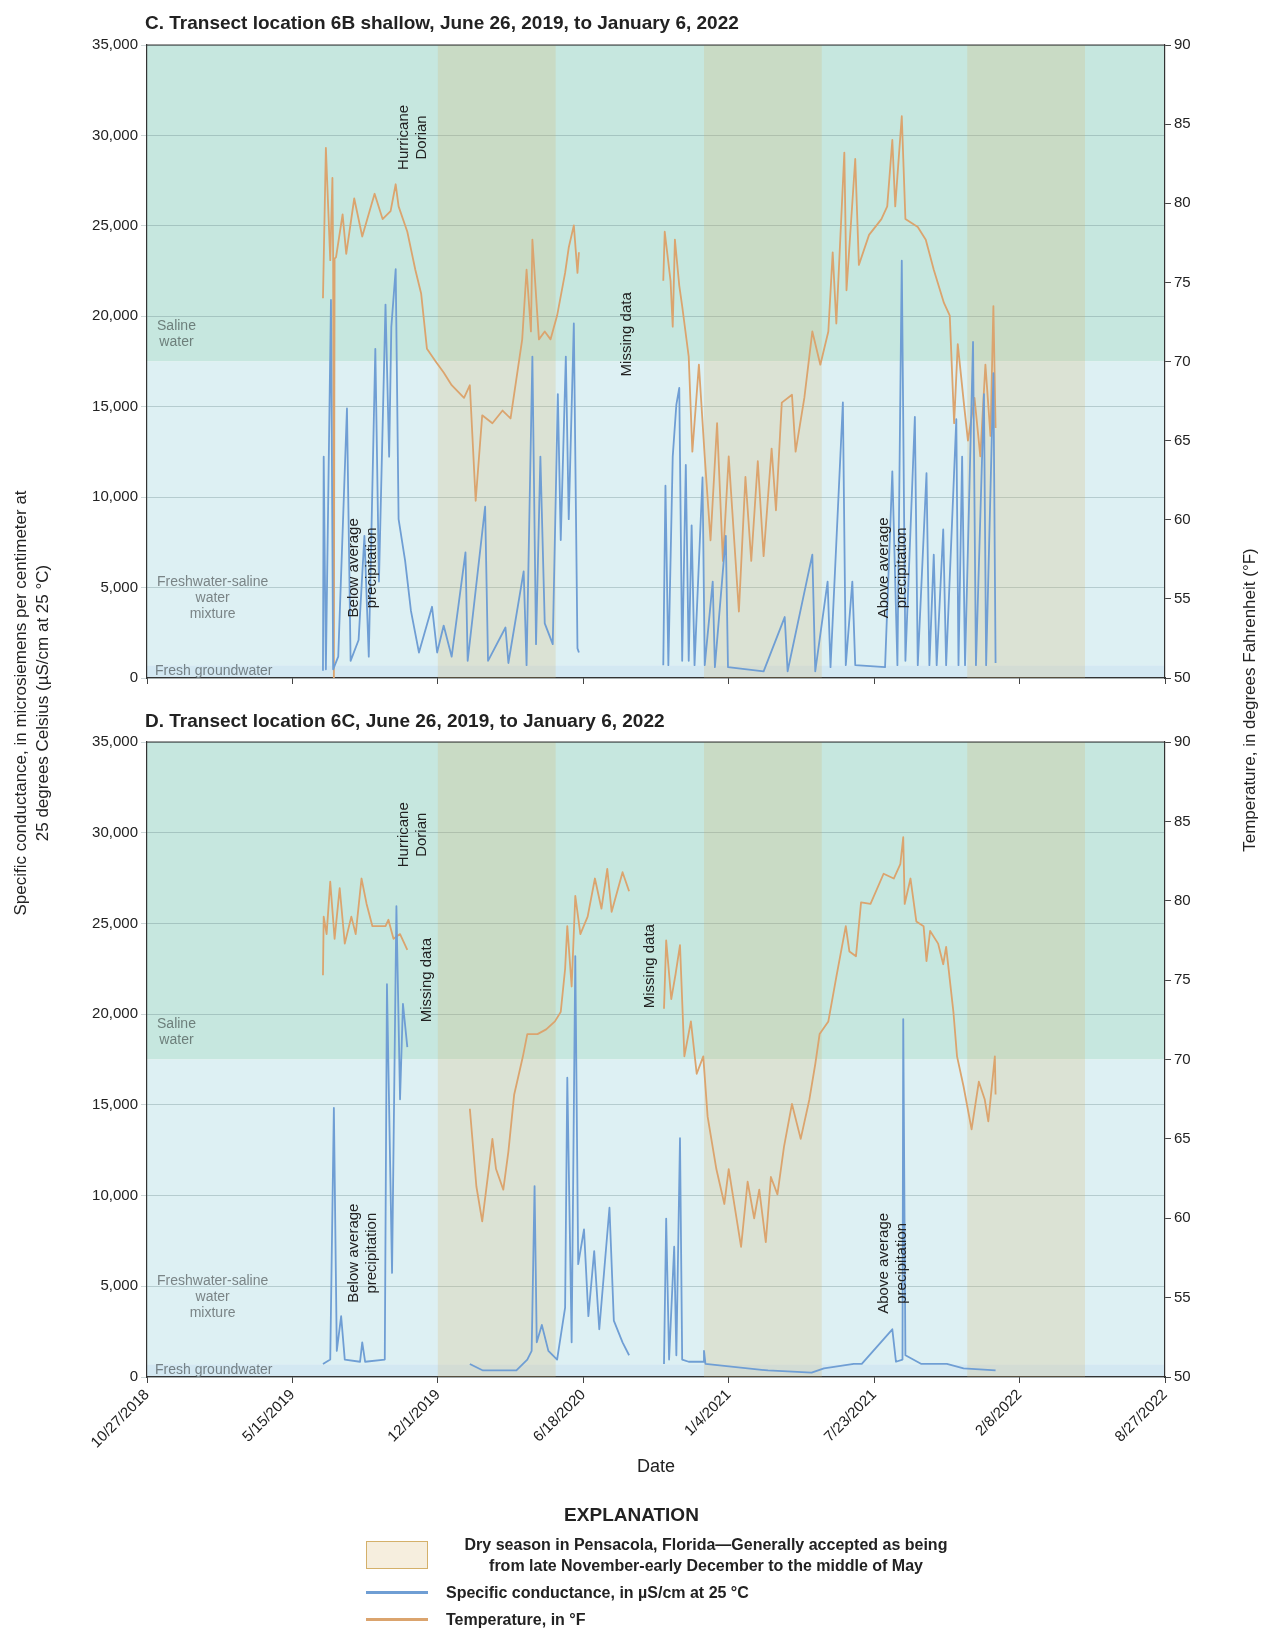 The height and width of the screenshot is (1651, 1263). I want to click on chart-title: D. Transect location 6C, June 26, 2019, to January 6, 2022, so click(405, 721).